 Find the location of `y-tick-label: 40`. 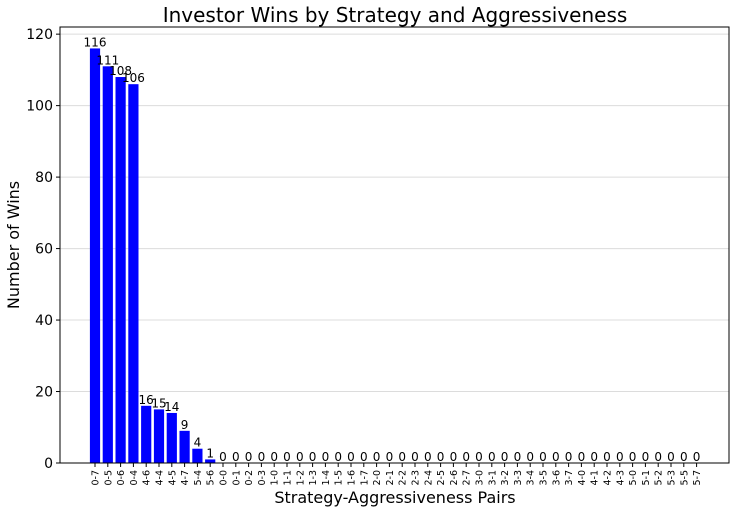

y-tick-label: 40 is located at coordinates (44, 321).